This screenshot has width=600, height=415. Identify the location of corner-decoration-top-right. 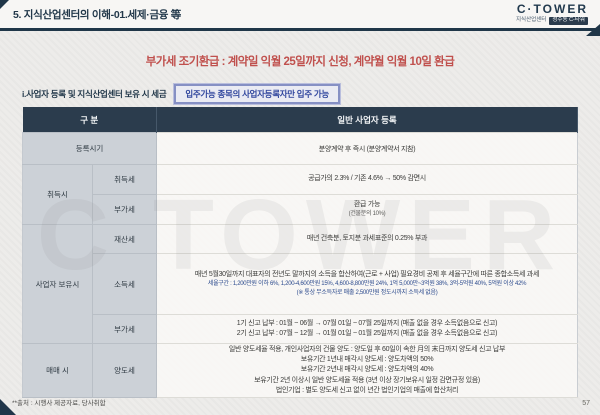
(593, 30).